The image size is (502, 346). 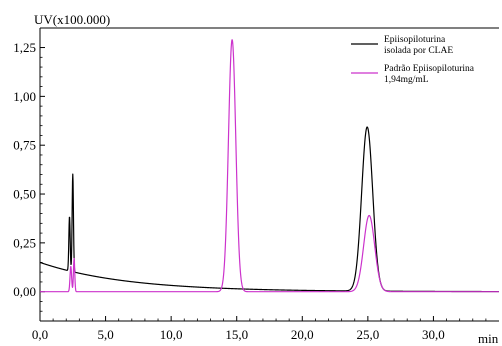 I want to click on legend-label-sample: Epiisopiloturina isolada por CLAE, so click(x=418, y=45).